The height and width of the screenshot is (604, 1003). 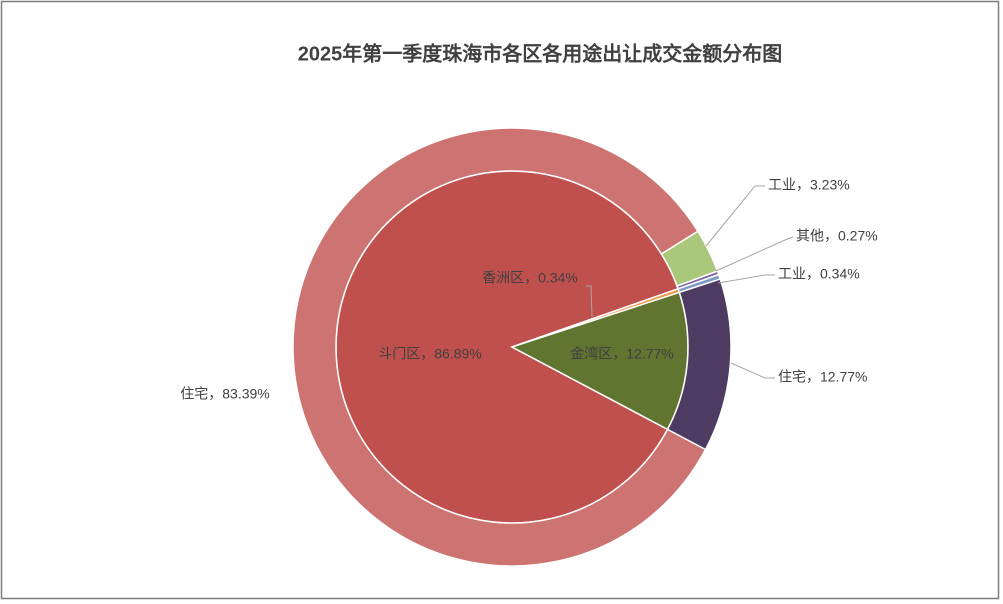 What do you see at coordinates (837, 236) in the screenshot?
I see `data-label: 其他，0.27%` at bounding box center [837, 236].